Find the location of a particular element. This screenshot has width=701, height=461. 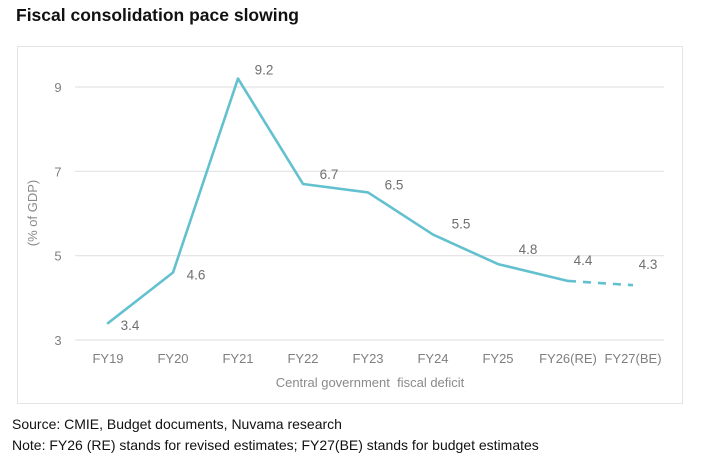

data-label: 3.4 is located at coordinates (130, 325).